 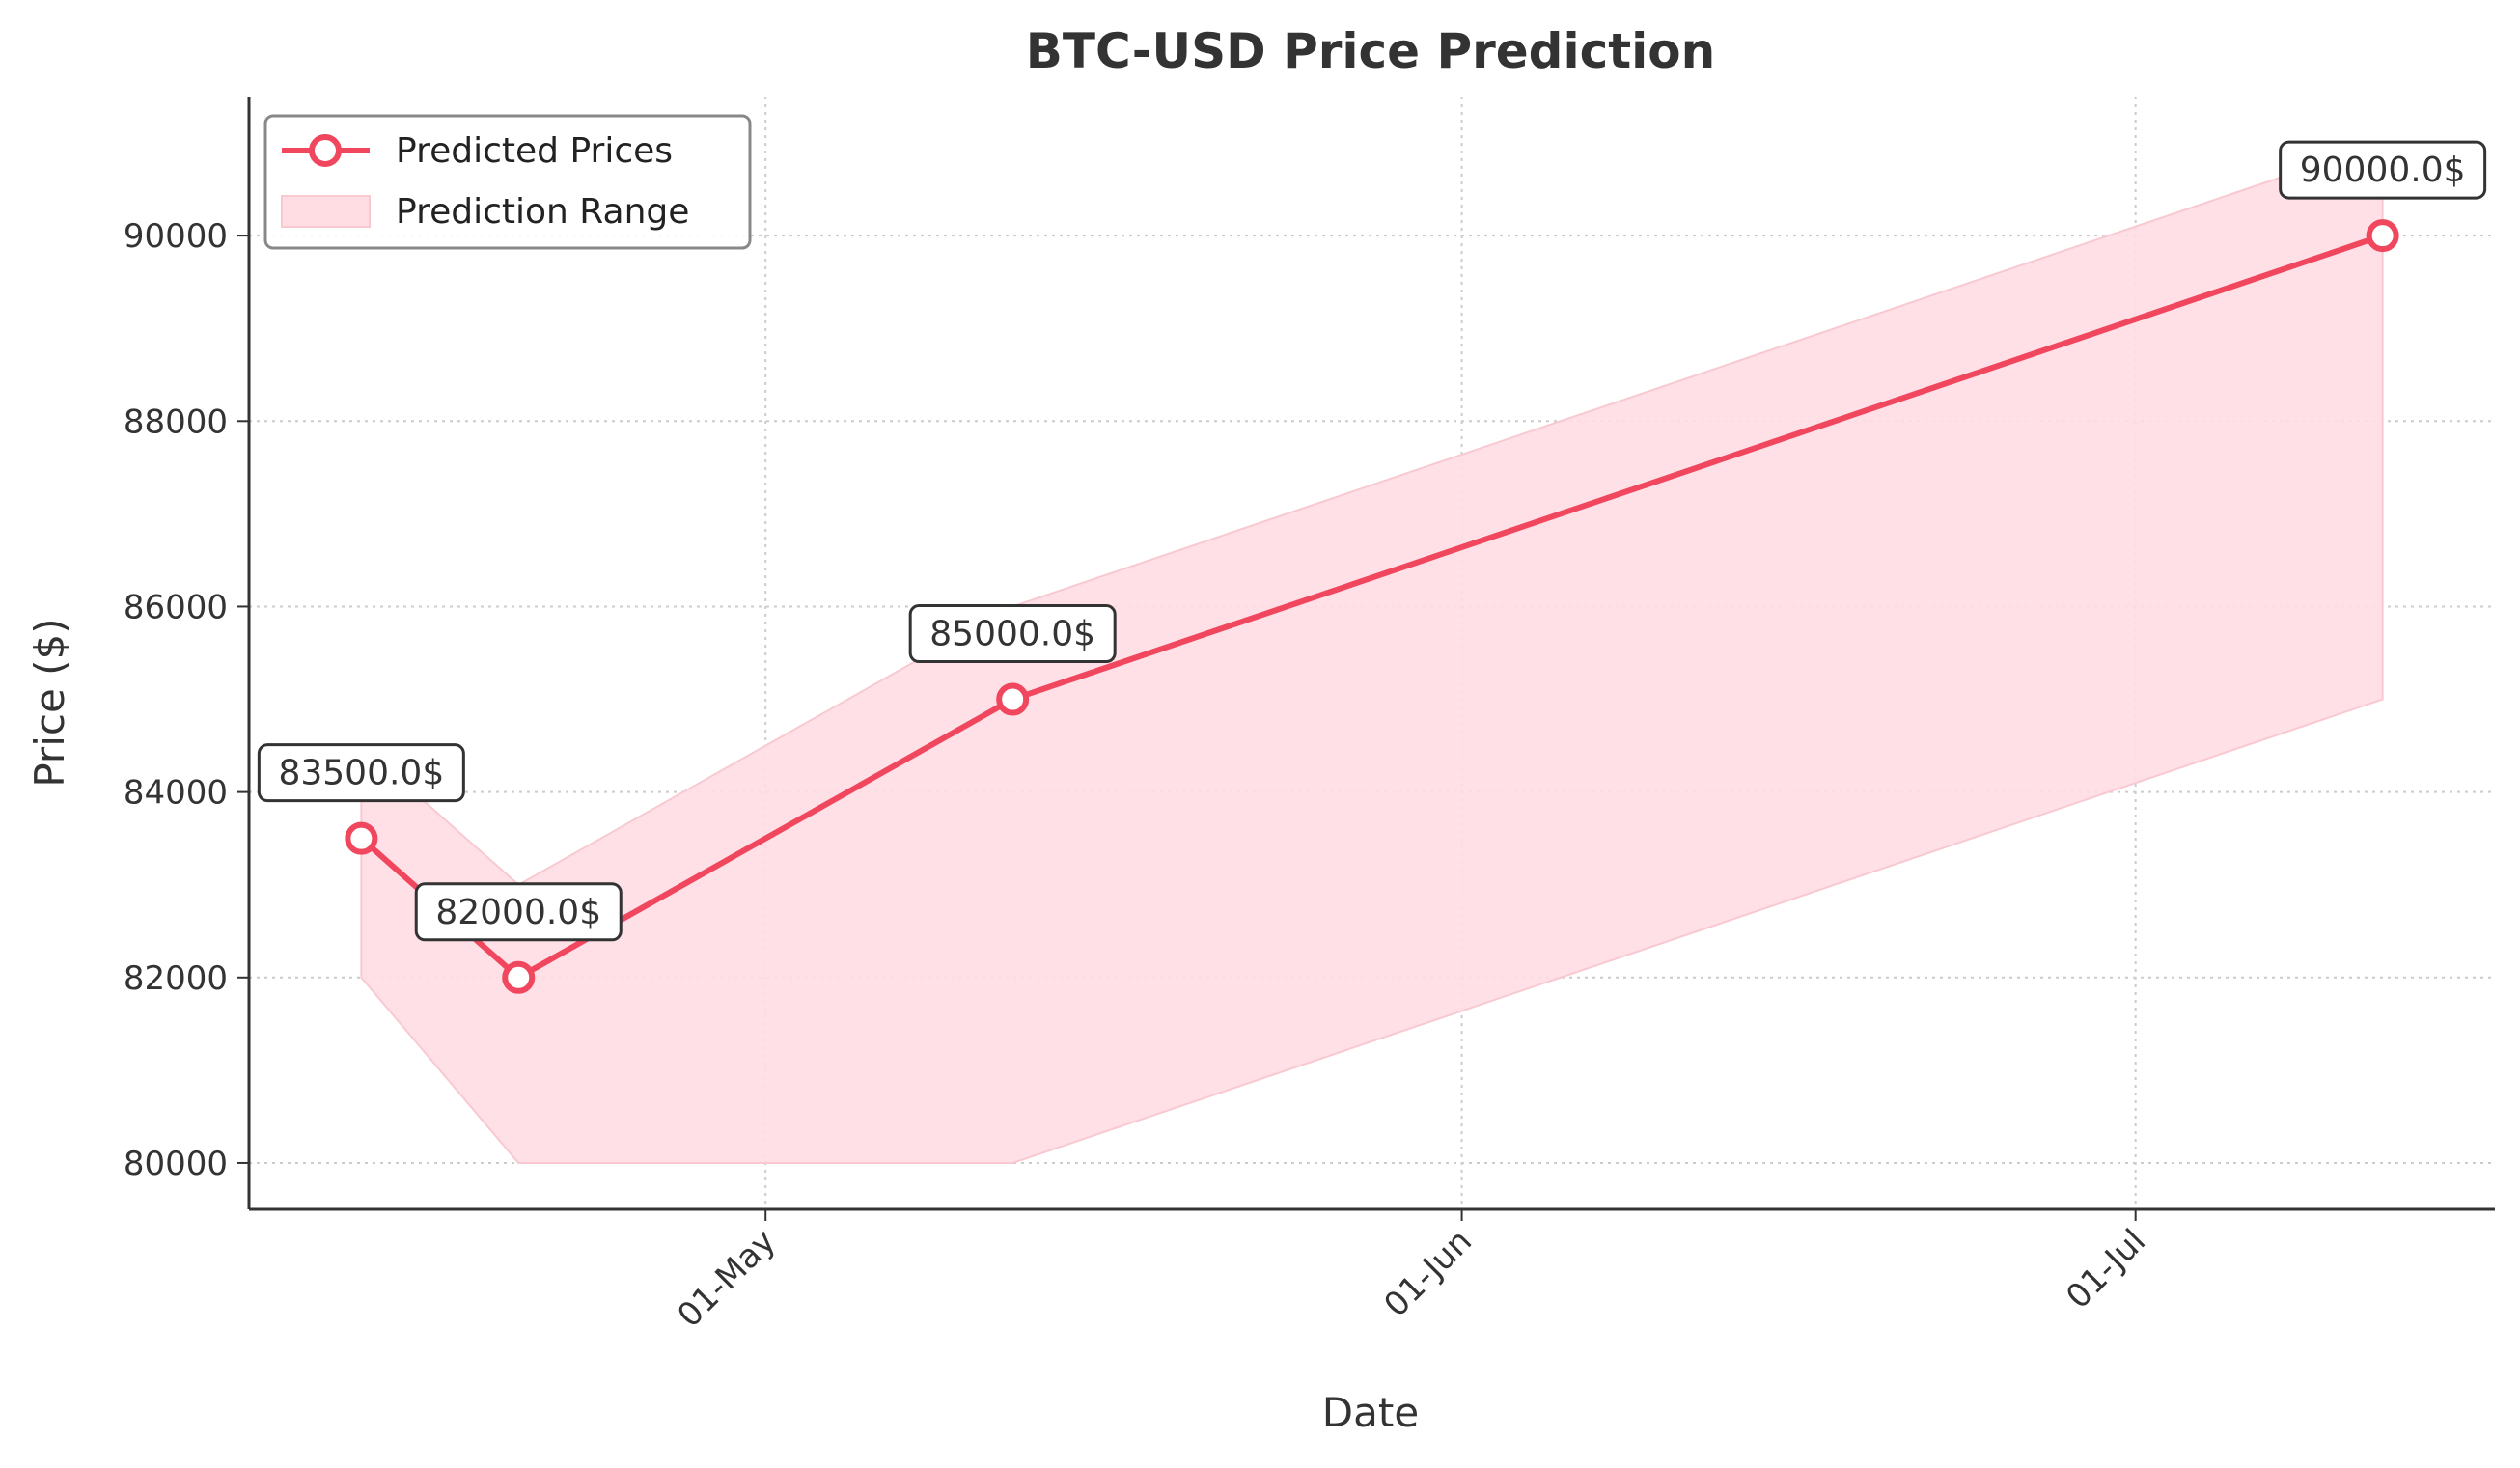 I want to click on legend: Predicted Prices Prediction Range, so click(x=507, y=182).